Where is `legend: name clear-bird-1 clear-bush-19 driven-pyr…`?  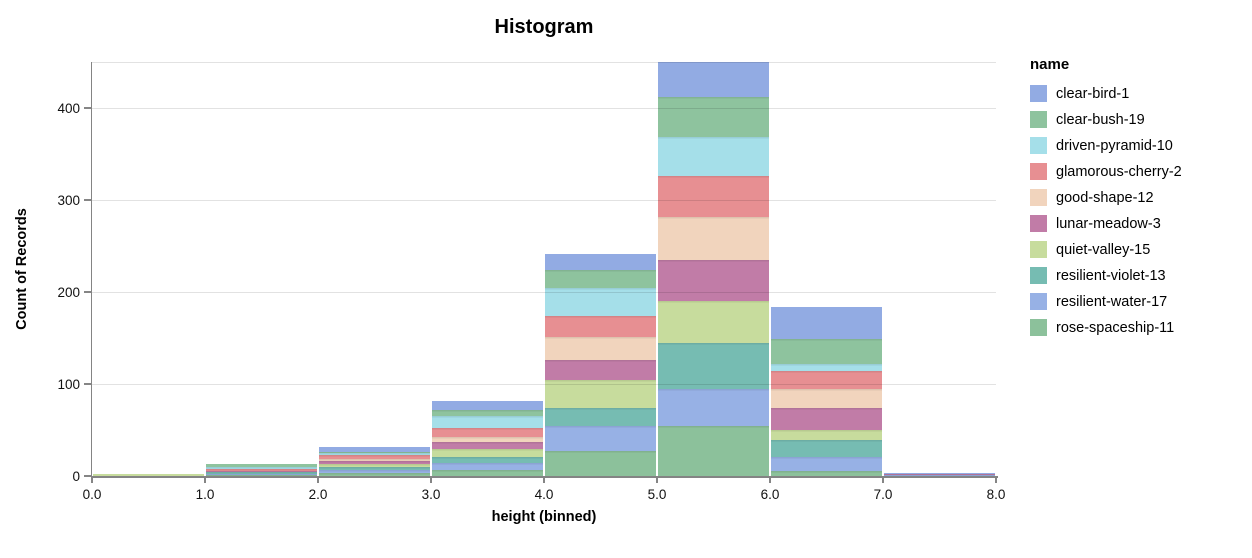
legend: name clear-bird-1 clear-bush-19 driven-pyr… is located at coordinates (1106, 200).